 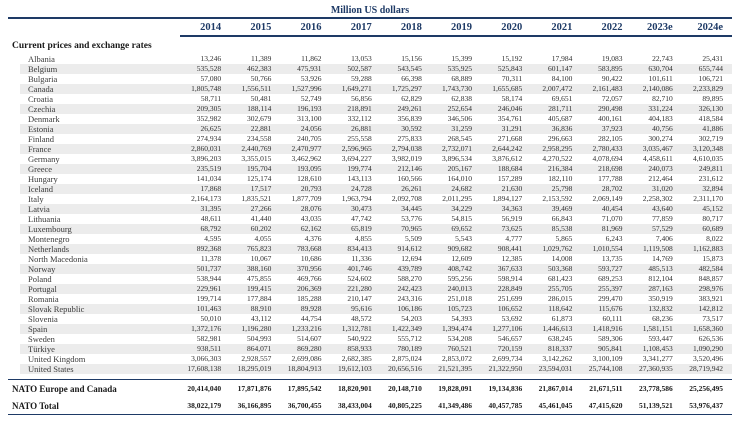 What do you see at coordinates (660, 338) in the screenshot?
I see `value-cell: 593,447` at bounding box center [660, 338].